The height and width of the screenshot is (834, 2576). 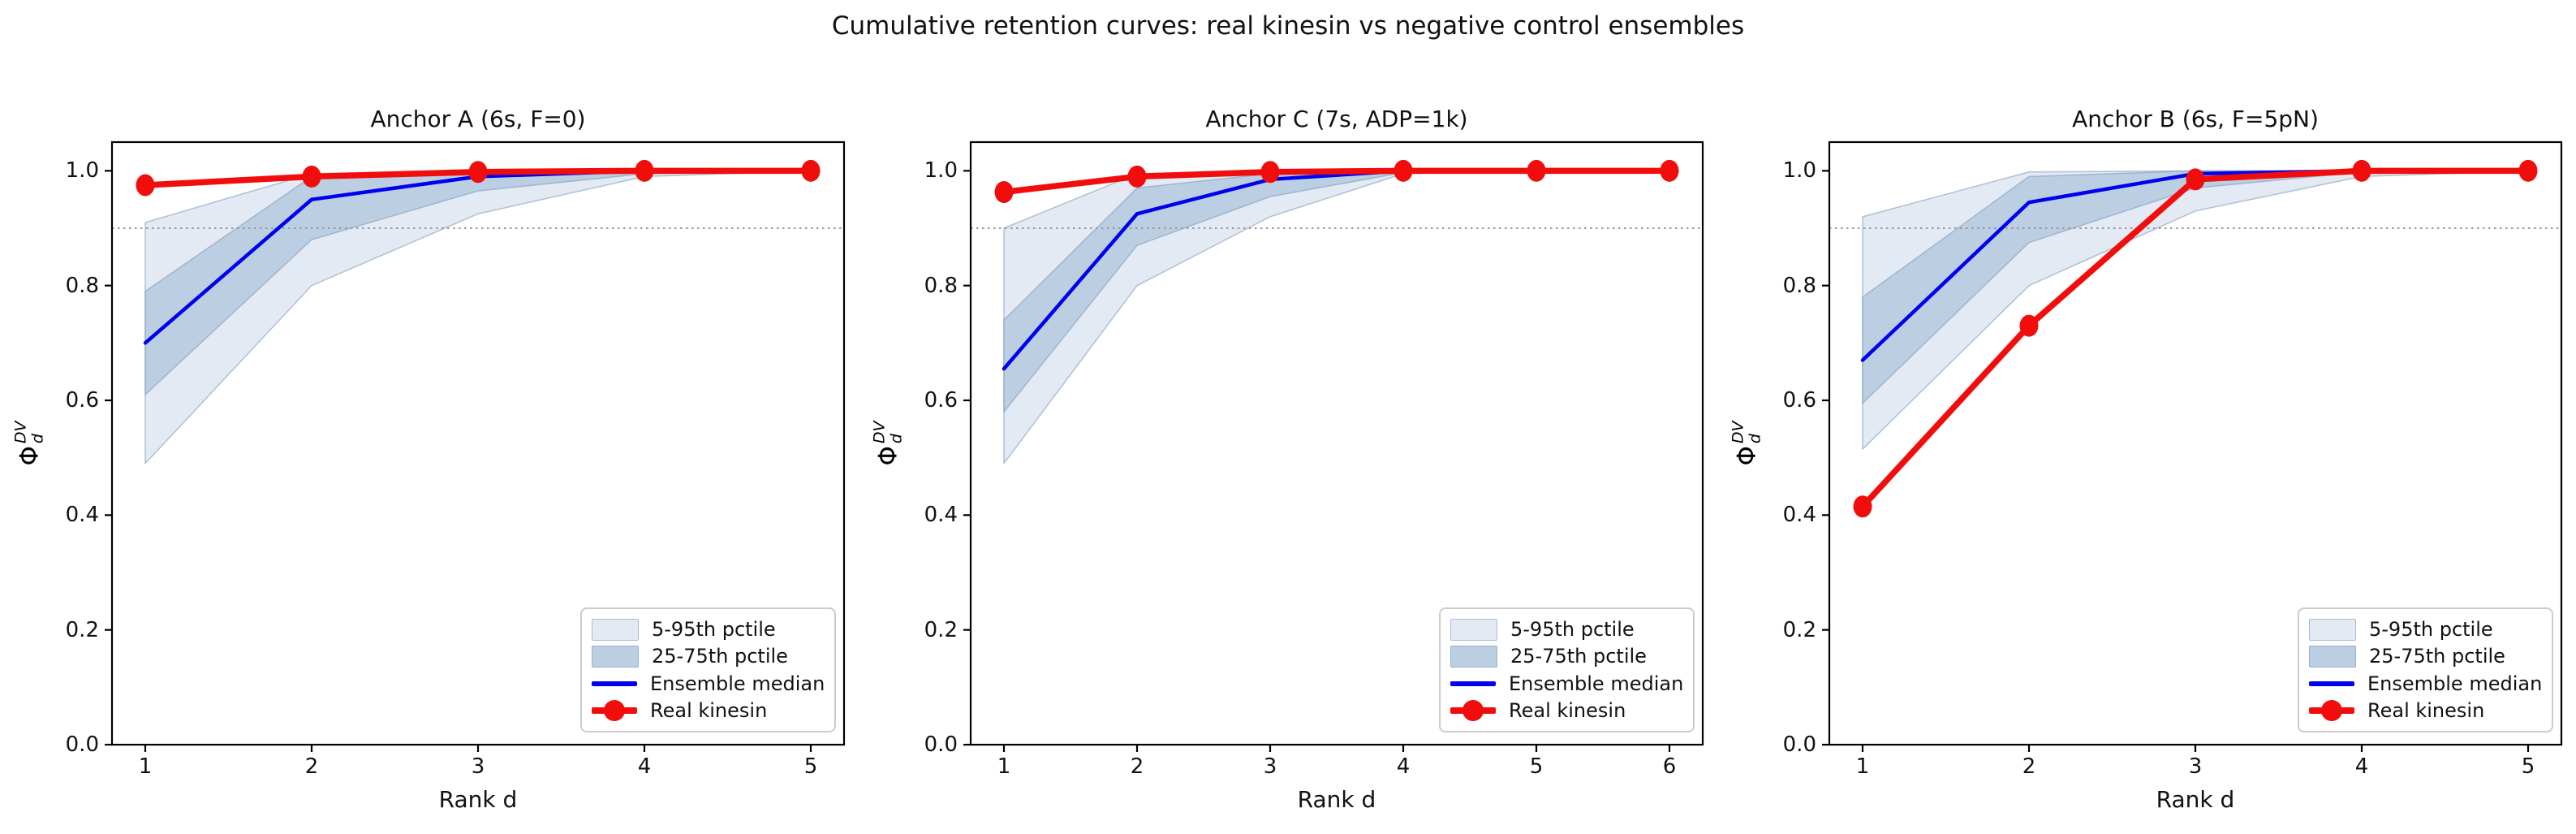 I want to click on y-tick-label: 0.2, so click(x=82, y=629).